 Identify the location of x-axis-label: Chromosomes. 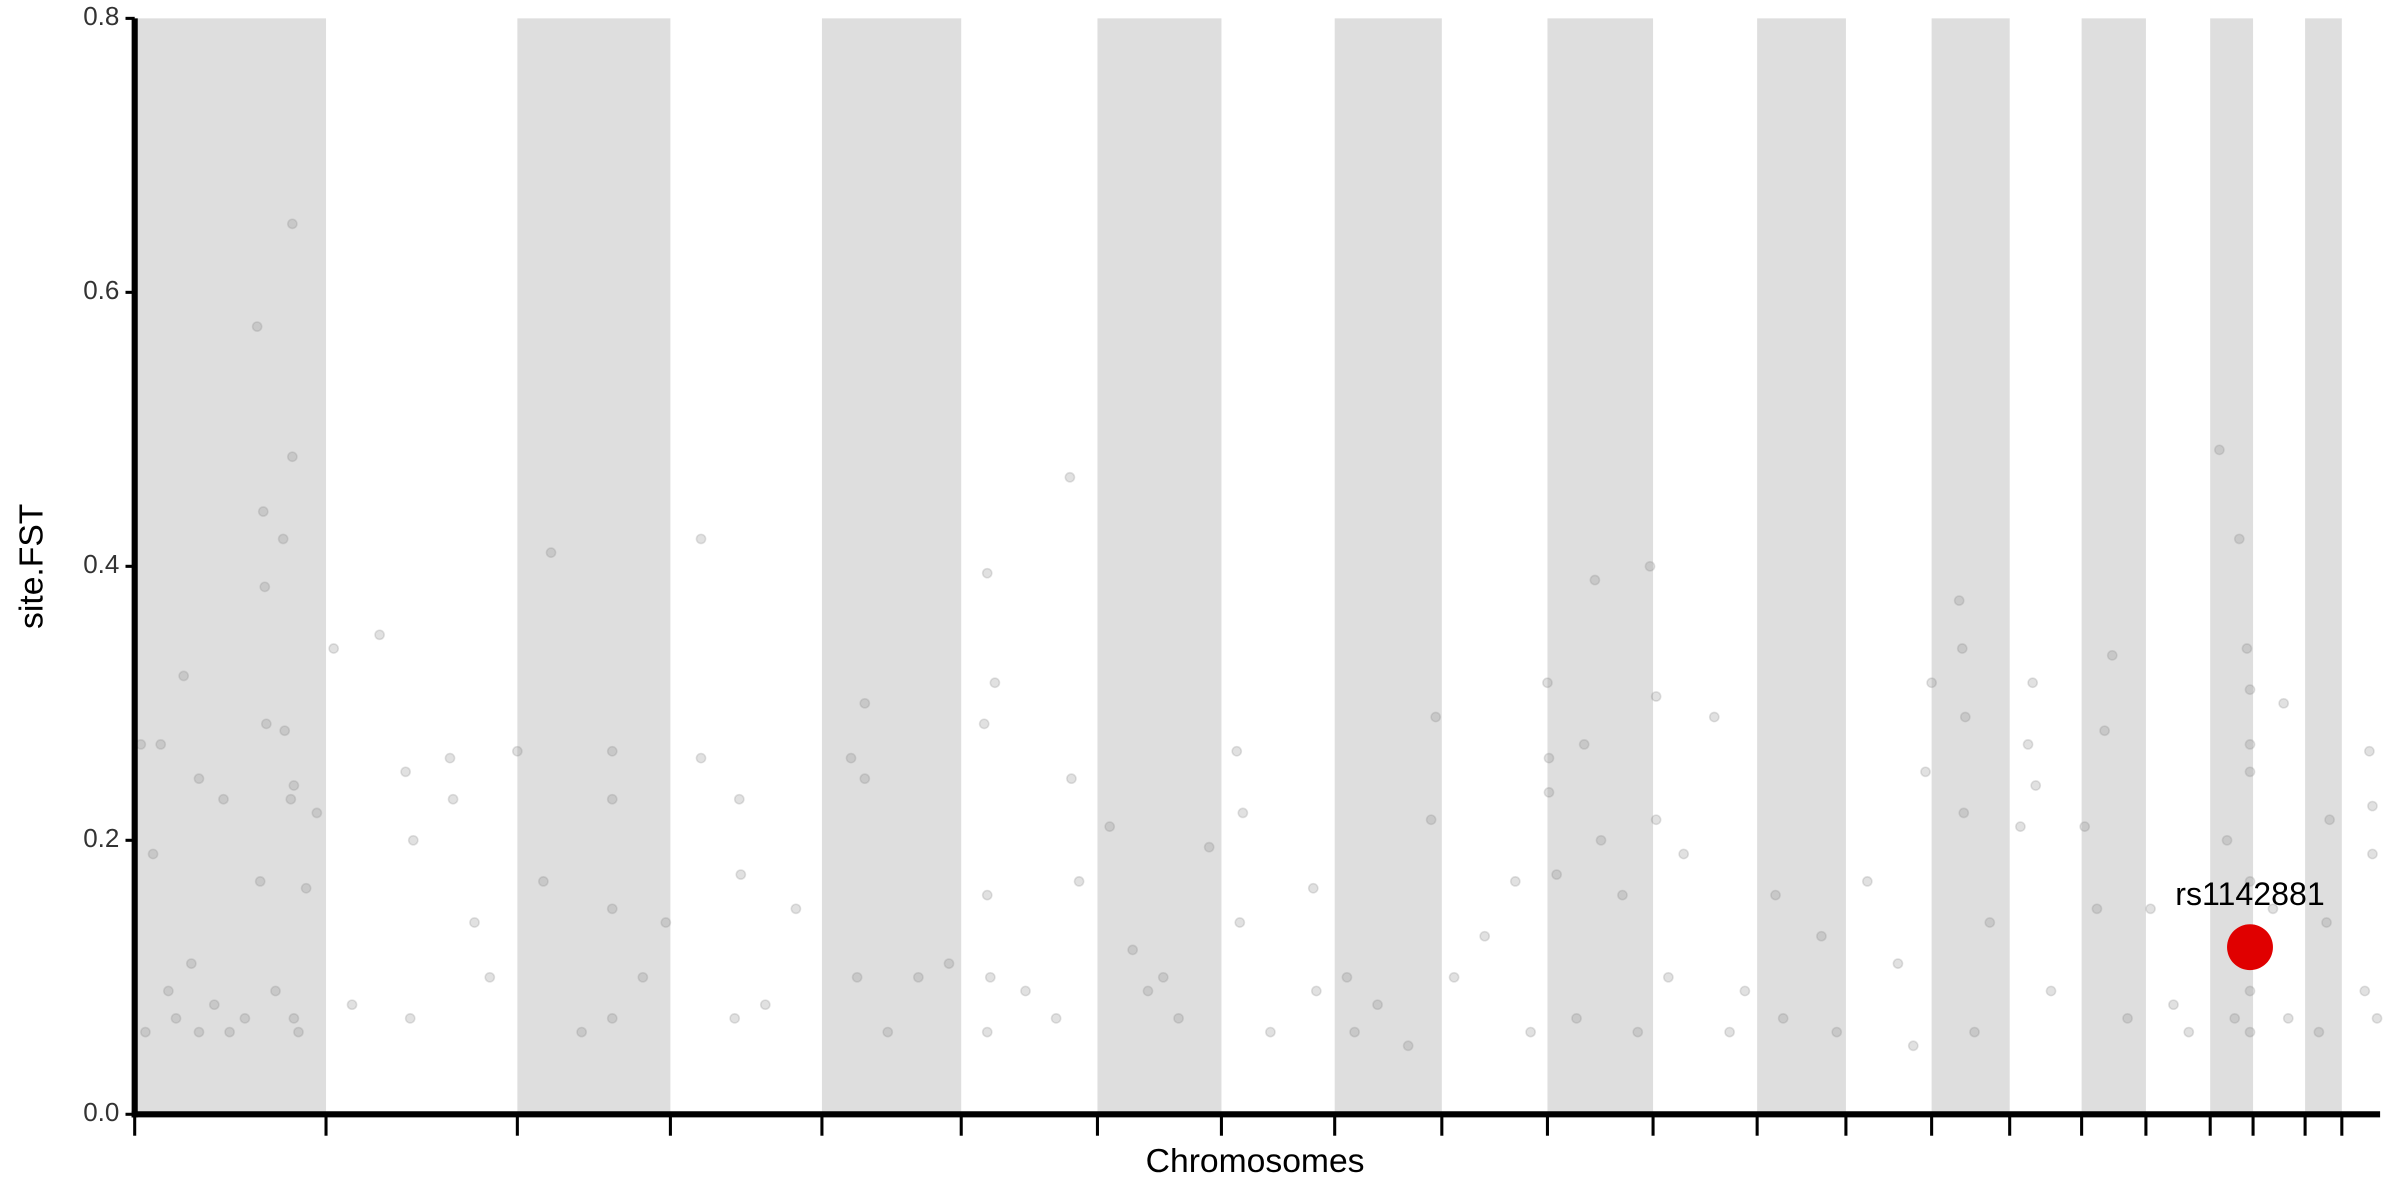
(1255, 1161).